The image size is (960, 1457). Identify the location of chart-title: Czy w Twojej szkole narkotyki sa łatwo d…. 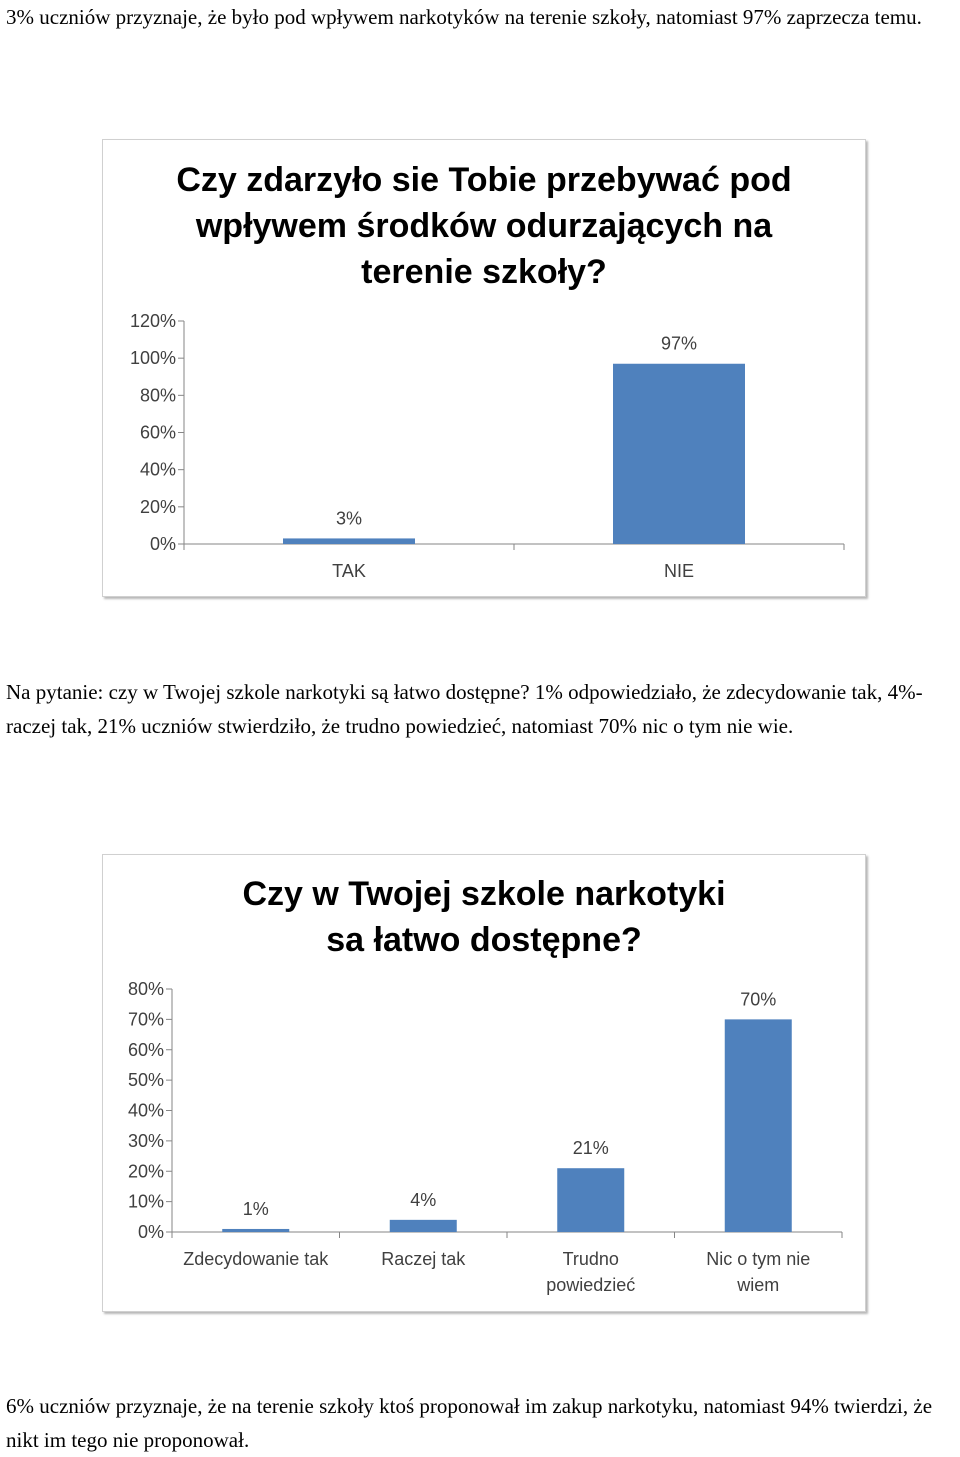
(484, 917).